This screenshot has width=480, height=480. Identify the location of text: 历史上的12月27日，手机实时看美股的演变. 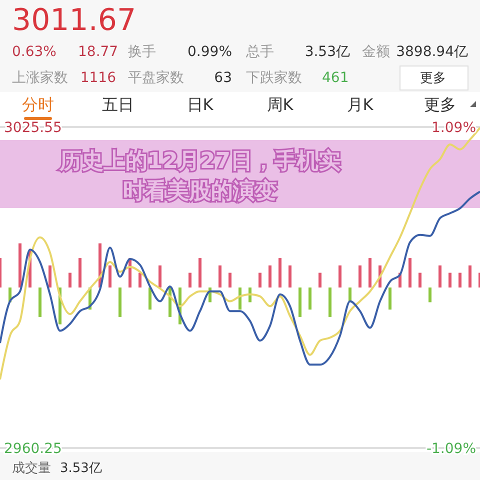
(199, 176).